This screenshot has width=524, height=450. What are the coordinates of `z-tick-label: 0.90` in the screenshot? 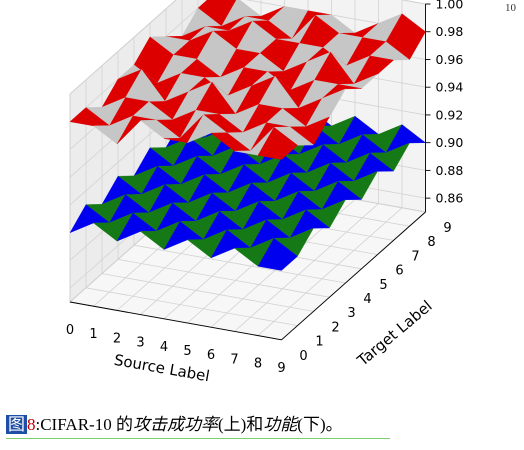 It's located at (450, 142).